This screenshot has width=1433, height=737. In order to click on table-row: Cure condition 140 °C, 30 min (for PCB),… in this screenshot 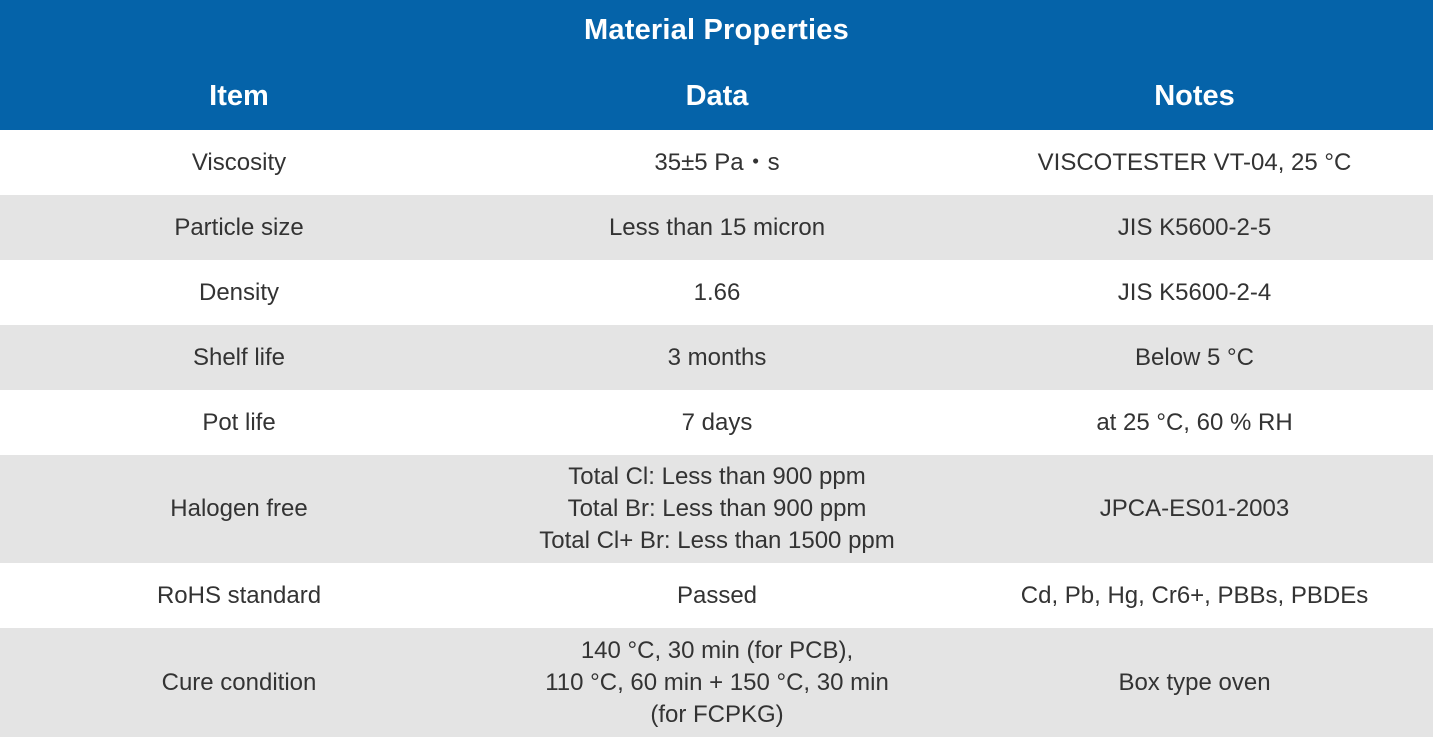, I will do `click(716, 682)`.